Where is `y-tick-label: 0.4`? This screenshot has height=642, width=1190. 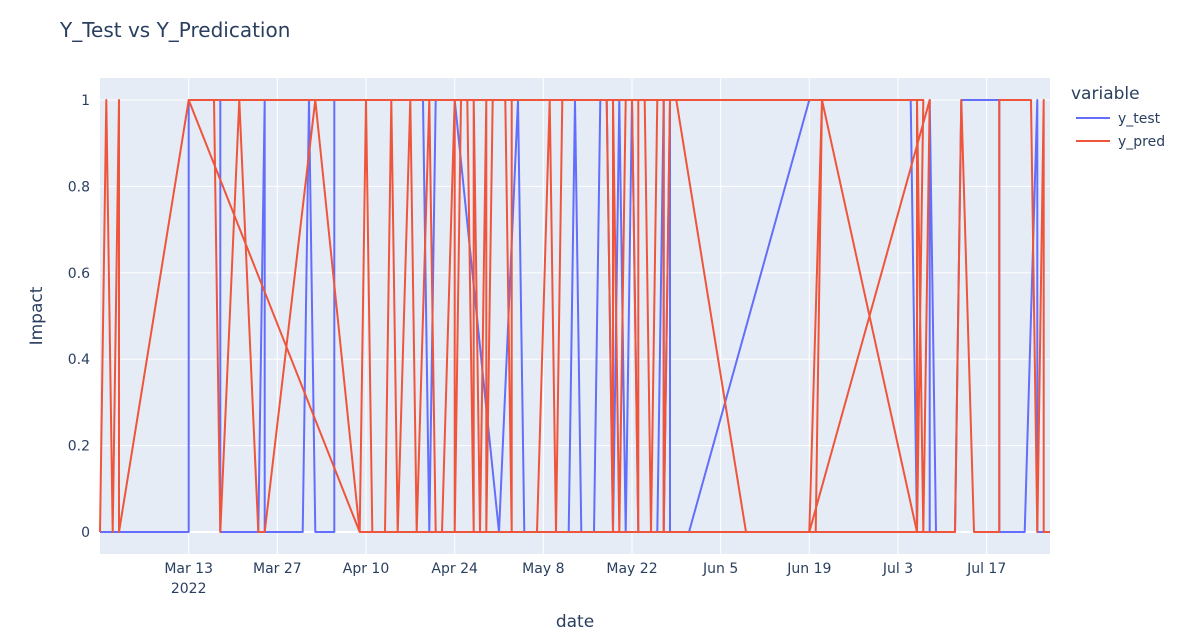
y-tick-label: 0.4 is located at coordinates (79, 360).